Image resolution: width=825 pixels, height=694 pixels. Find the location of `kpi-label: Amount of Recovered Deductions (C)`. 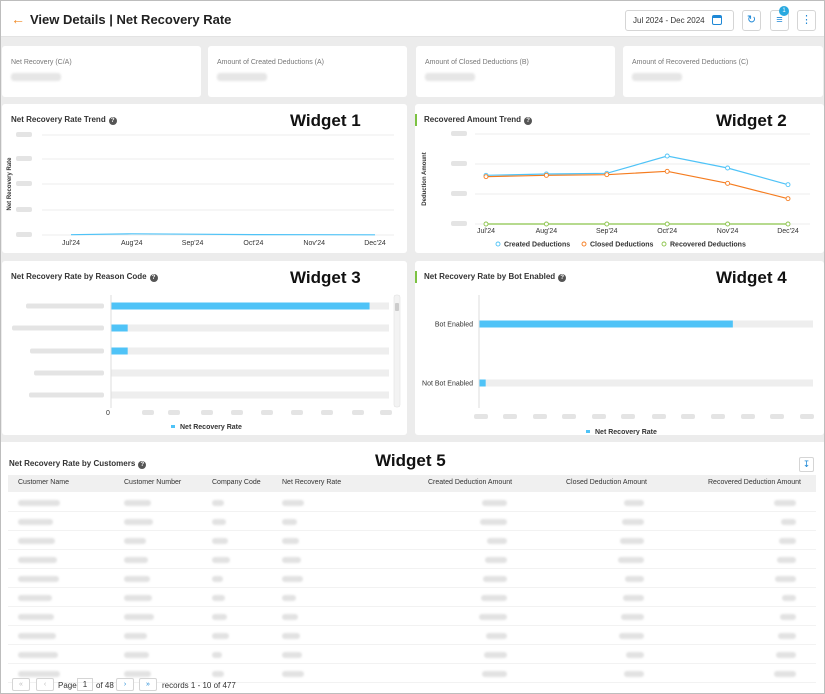

kpi-label: Amount of Recovered Deductions (C) is located at coordinates (690, 62).